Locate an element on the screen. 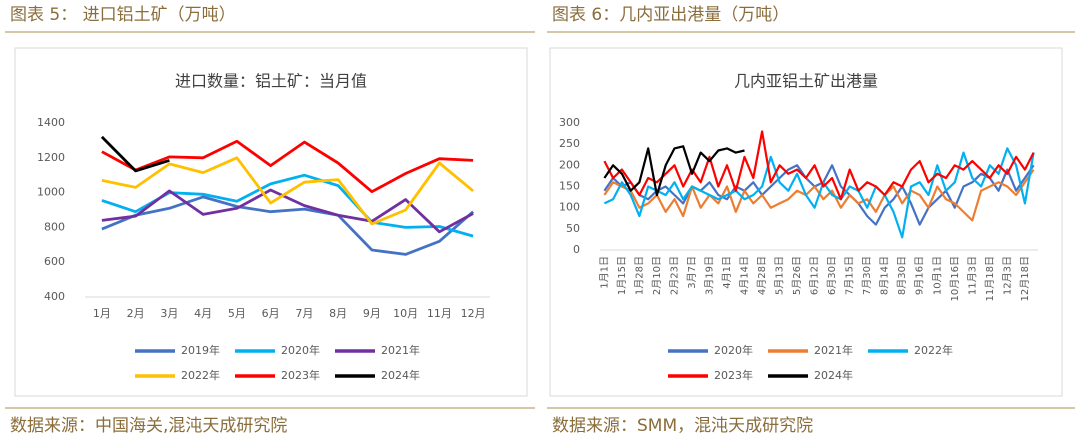 The height and width of the screenshot is (440, 1080). x-tick-label: 9月 is located at coordinates (372, 313).